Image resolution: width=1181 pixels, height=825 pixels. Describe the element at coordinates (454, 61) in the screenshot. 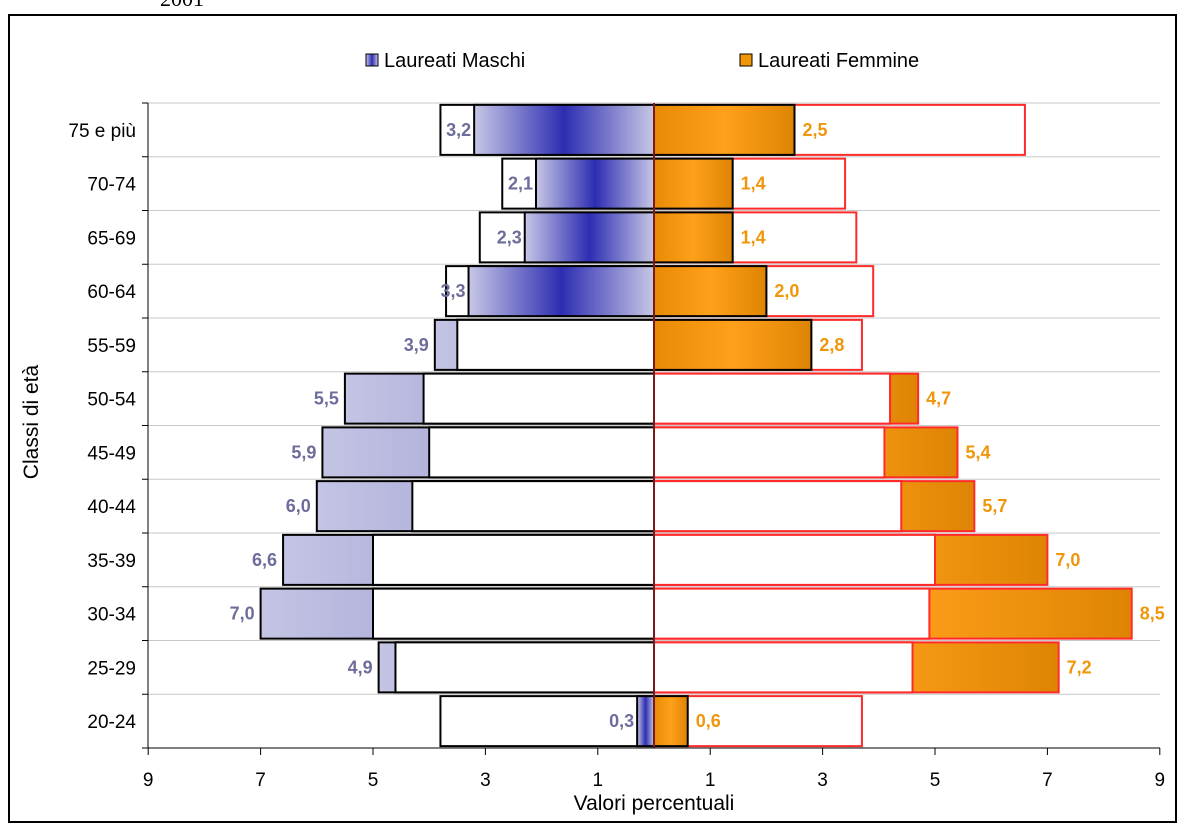

I see `legend-label-male: Laureati Maschi` at that location.